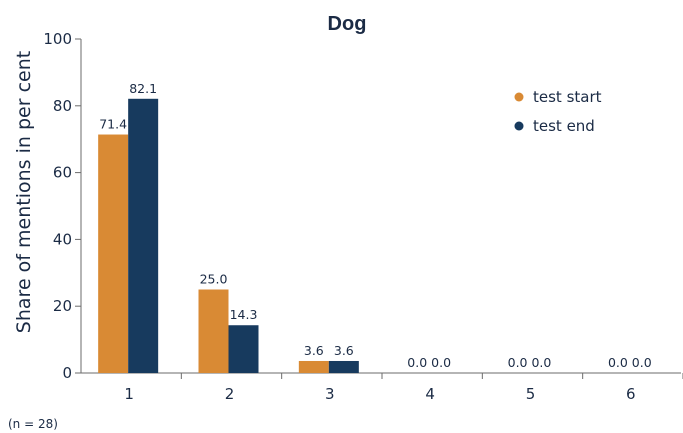 This screenshot has width=683, height=433. Describe the element at coordinates (113, 124) in the screenshot. I see `data-label: 71.4` at that location.